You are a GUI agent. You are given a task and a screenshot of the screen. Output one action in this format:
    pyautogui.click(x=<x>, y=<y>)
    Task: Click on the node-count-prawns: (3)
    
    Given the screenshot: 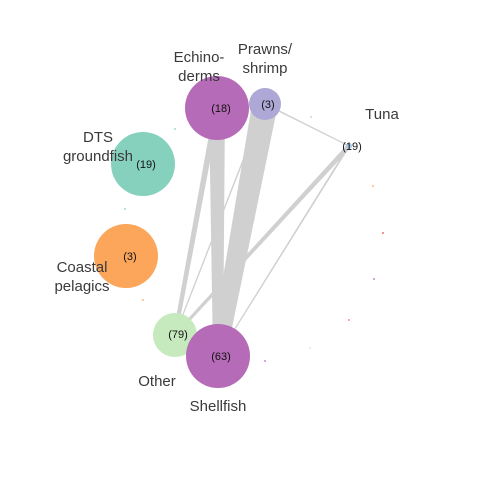 What is the action you would take?
    pyautogui.click(x=267, y=105)
    